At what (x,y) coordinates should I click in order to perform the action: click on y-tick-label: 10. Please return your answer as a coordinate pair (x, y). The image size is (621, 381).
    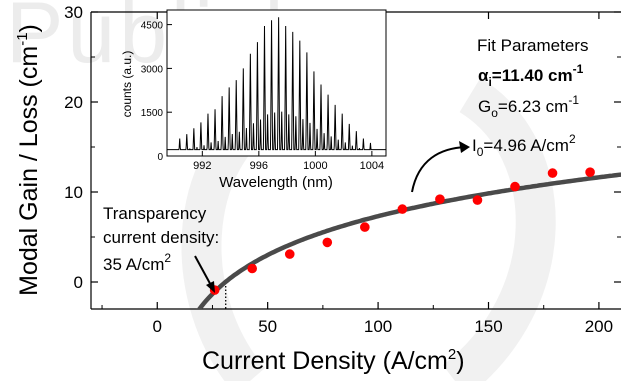
    Looking at the image, I should click on (73, 192).